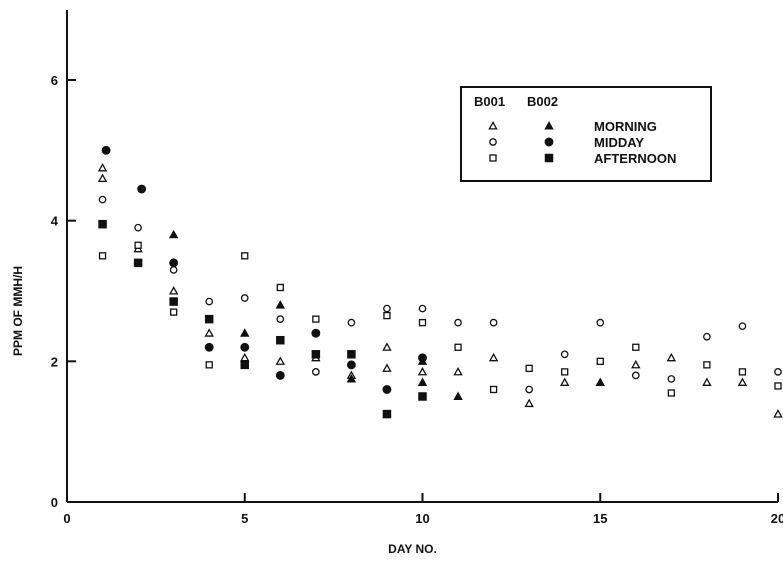 Image resolution: width=783 pixels, height=569 pixels. What do you see at coordinates (521, 142) in the screenshot?
I see `legend-markers` at bounding box center [521, 142].